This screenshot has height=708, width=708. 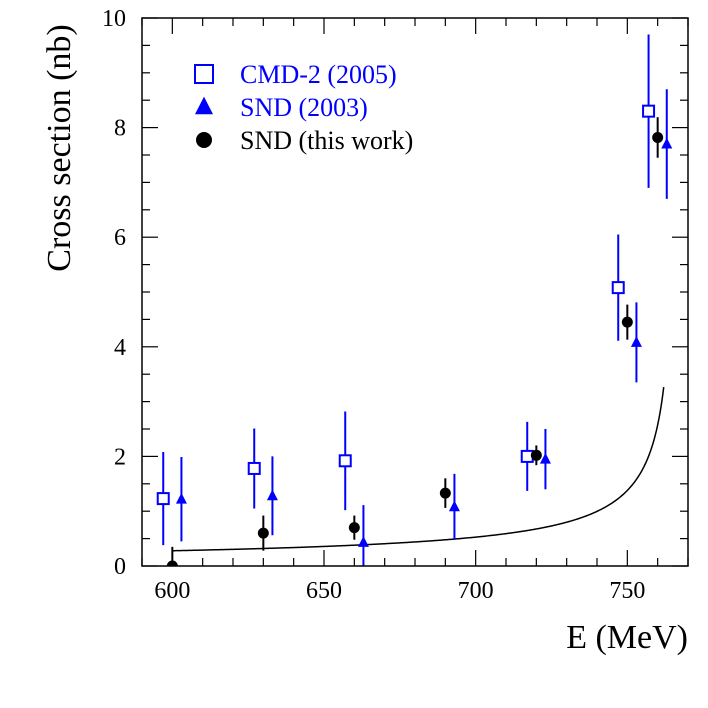 I want to click on y-tick-label: 4, so click(x=120, y=348).